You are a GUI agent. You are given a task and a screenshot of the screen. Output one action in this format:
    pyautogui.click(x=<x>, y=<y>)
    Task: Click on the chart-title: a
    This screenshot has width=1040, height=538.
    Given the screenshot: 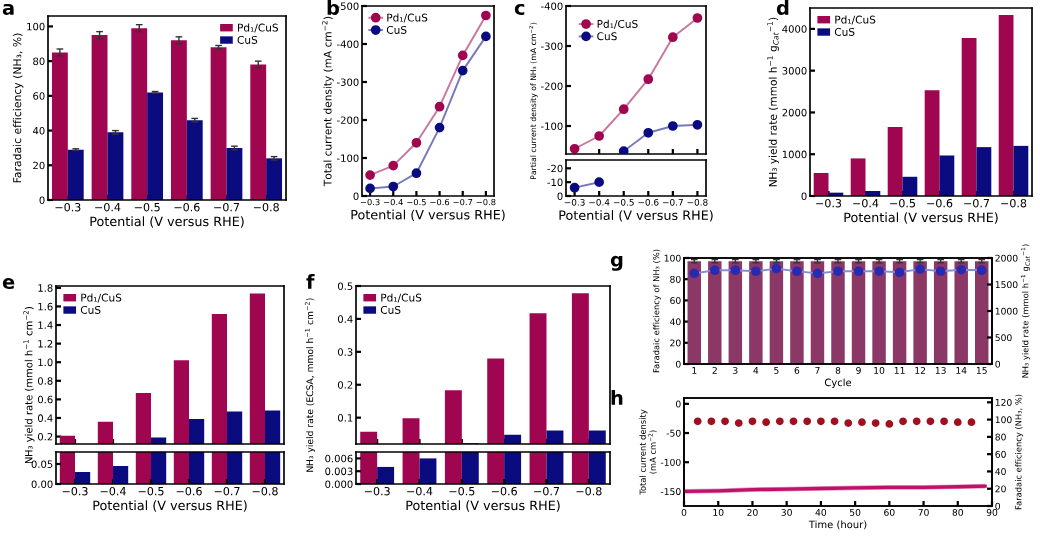 What is the action you would take?
    pyautogui.click(x=8, y=9)
    